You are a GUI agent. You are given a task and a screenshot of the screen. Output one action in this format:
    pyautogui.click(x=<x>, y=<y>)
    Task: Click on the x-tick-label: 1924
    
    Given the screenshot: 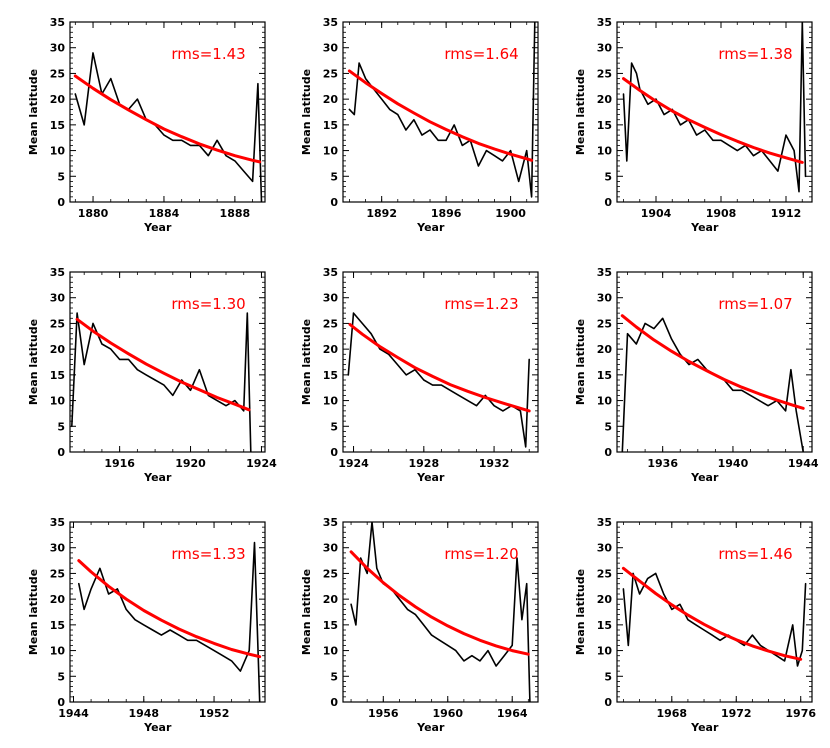 What is the action you would take?
    pyautogui.click(x=261, y=463)
    